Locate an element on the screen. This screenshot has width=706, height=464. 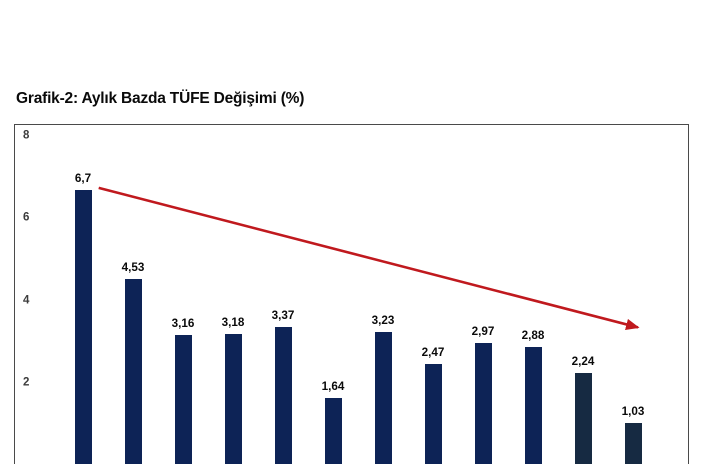
bar-value-label: 2,88 is located at coordinates (533, 335).